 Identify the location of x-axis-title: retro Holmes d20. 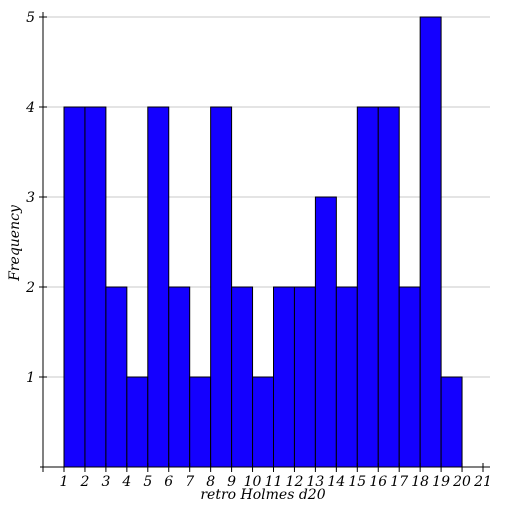
(262, 495).